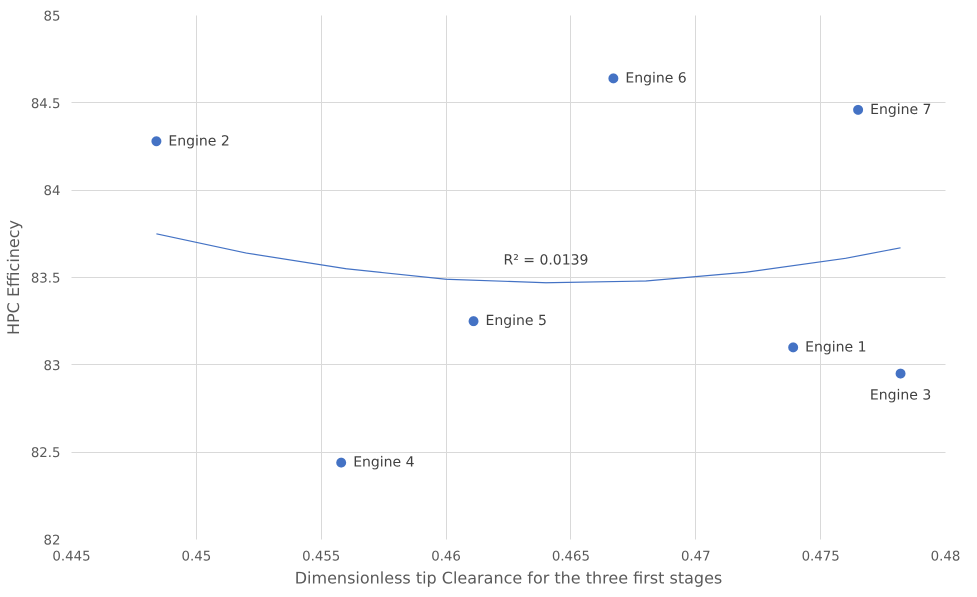 The width and height of the screenshot is (977, 597). Describe the element at coordinates (945, 557) in the screenshot. I see `x-tick-label: 0.48` at that location.